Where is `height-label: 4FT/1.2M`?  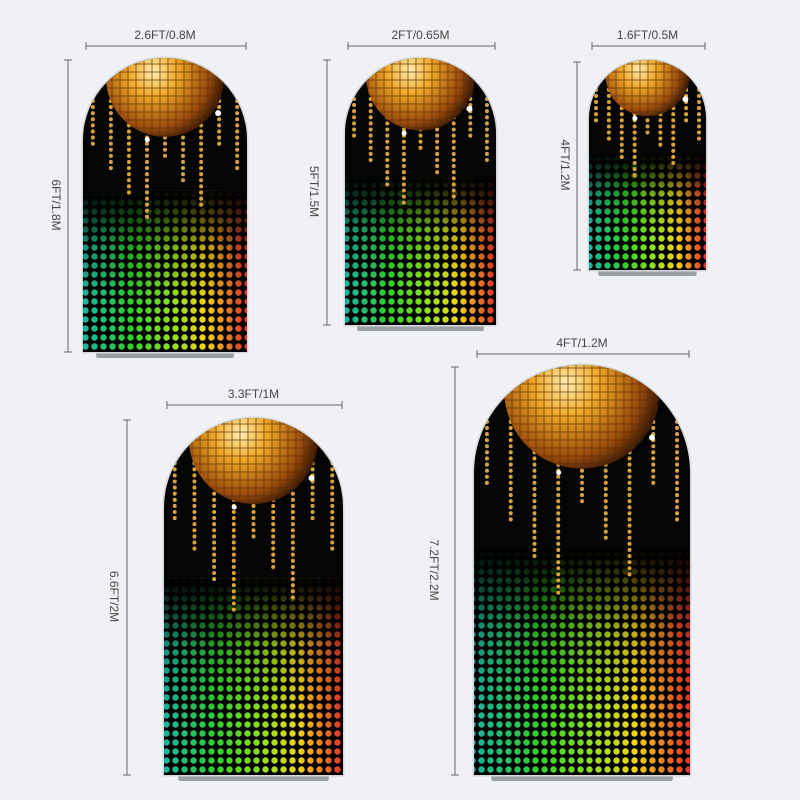
height-label: 4FT/1.2M is located at coordinates (565, 164).